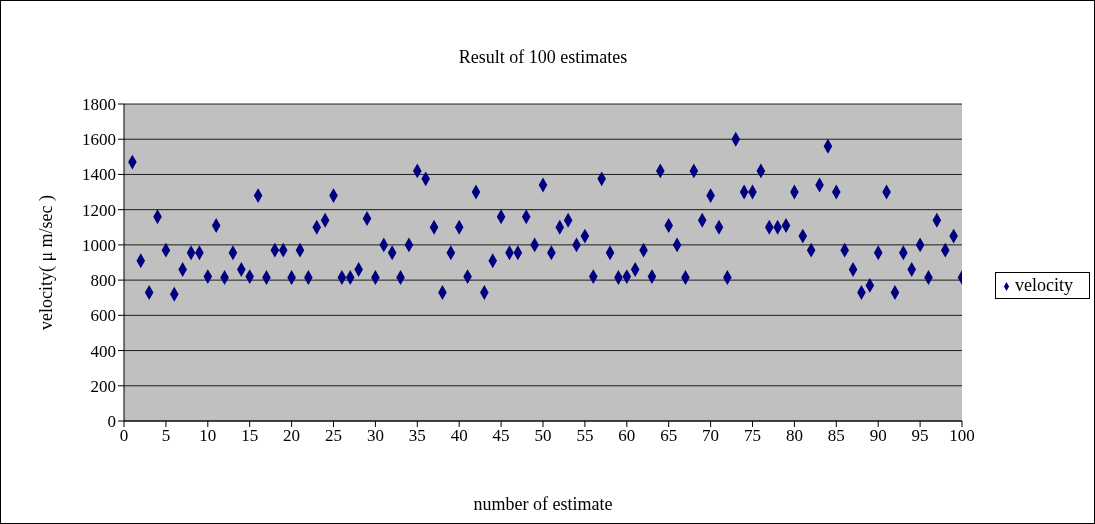  Describe the element at coordinates (920, 436) in the screenshot. I see `x-tick-label: 95` at that location.